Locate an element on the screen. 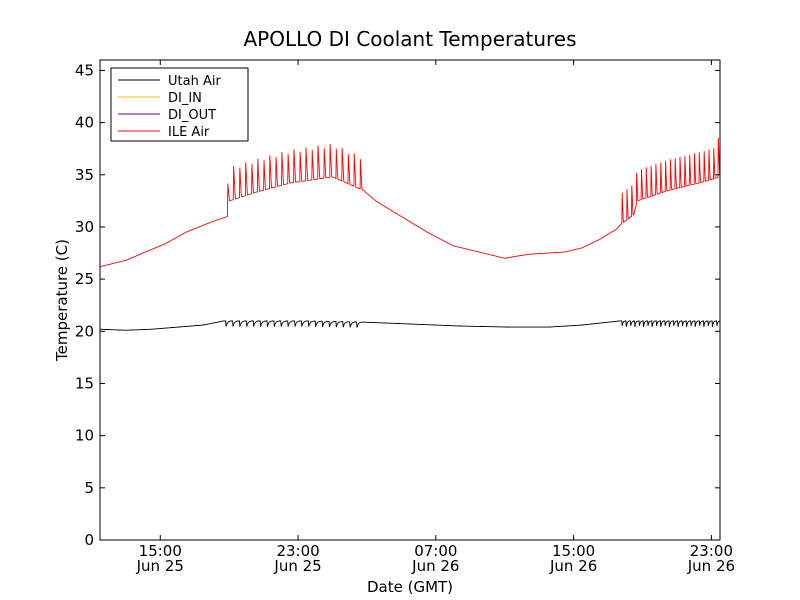 The image size is (800, 600). chart-title: APOLLO DI Coolant Temperatures is located at coordinates (409, 39).